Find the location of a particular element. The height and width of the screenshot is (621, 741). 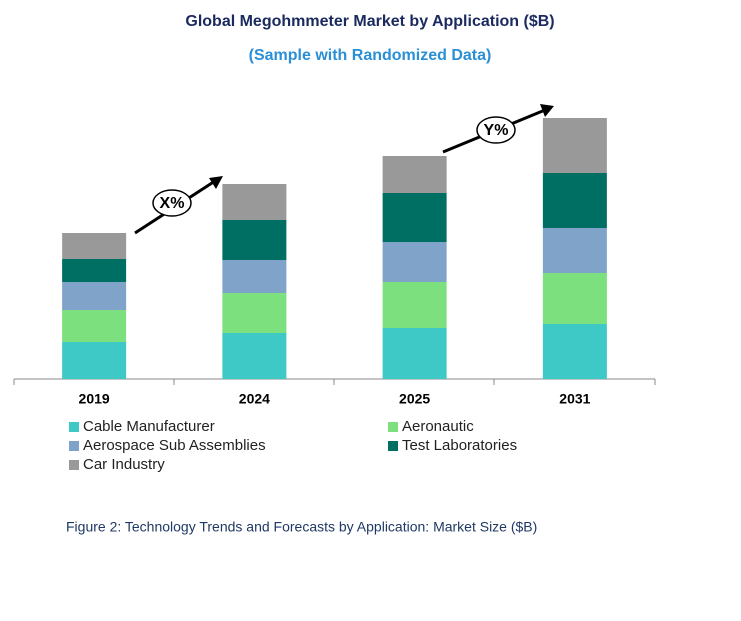

legend-label: Aerospace Sub Assemblies is located at coordinates (174, 445).